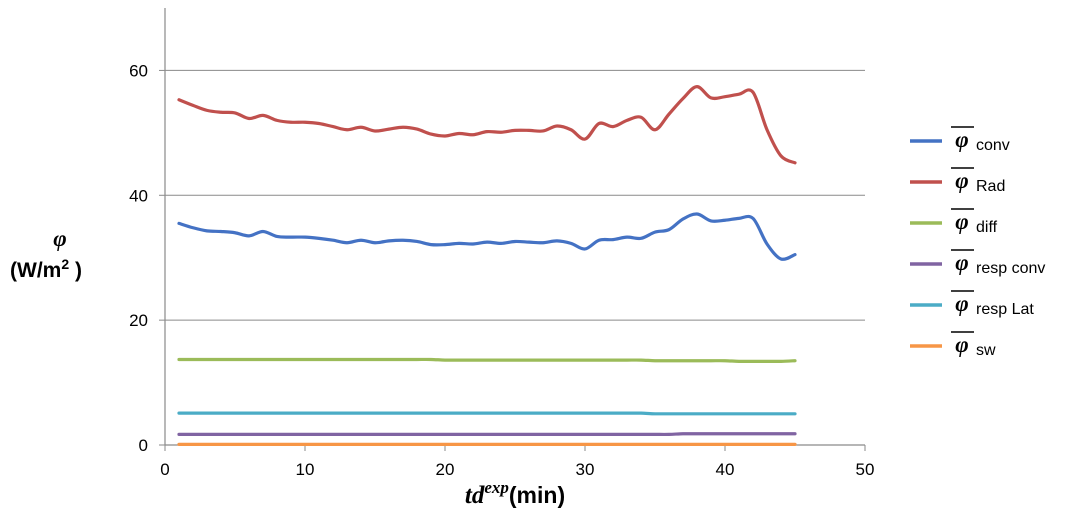 This screenshot has height=513, width=1070. Describe the element at coordinates (585, 469) in the screenshot. I see `x-tick-label-3: 30` at that location.